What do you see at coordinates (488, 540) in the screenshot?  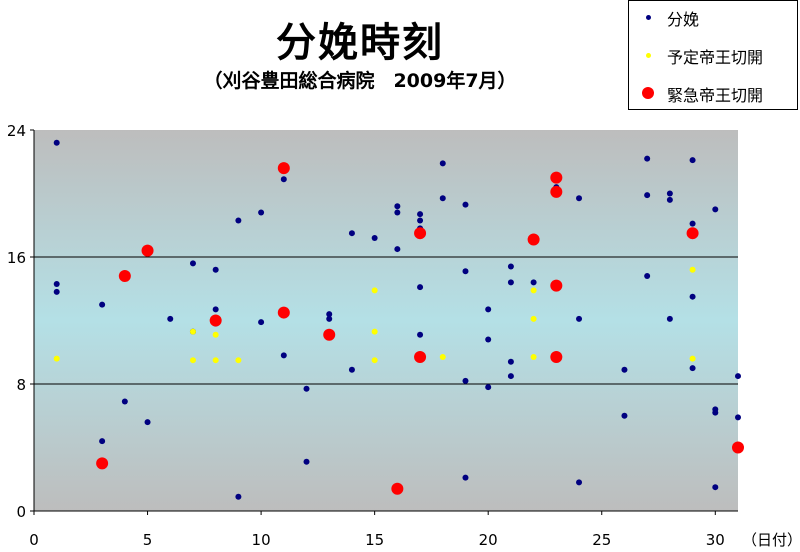 I see `x-tick-label: 20` at bounding box center [488, 540].